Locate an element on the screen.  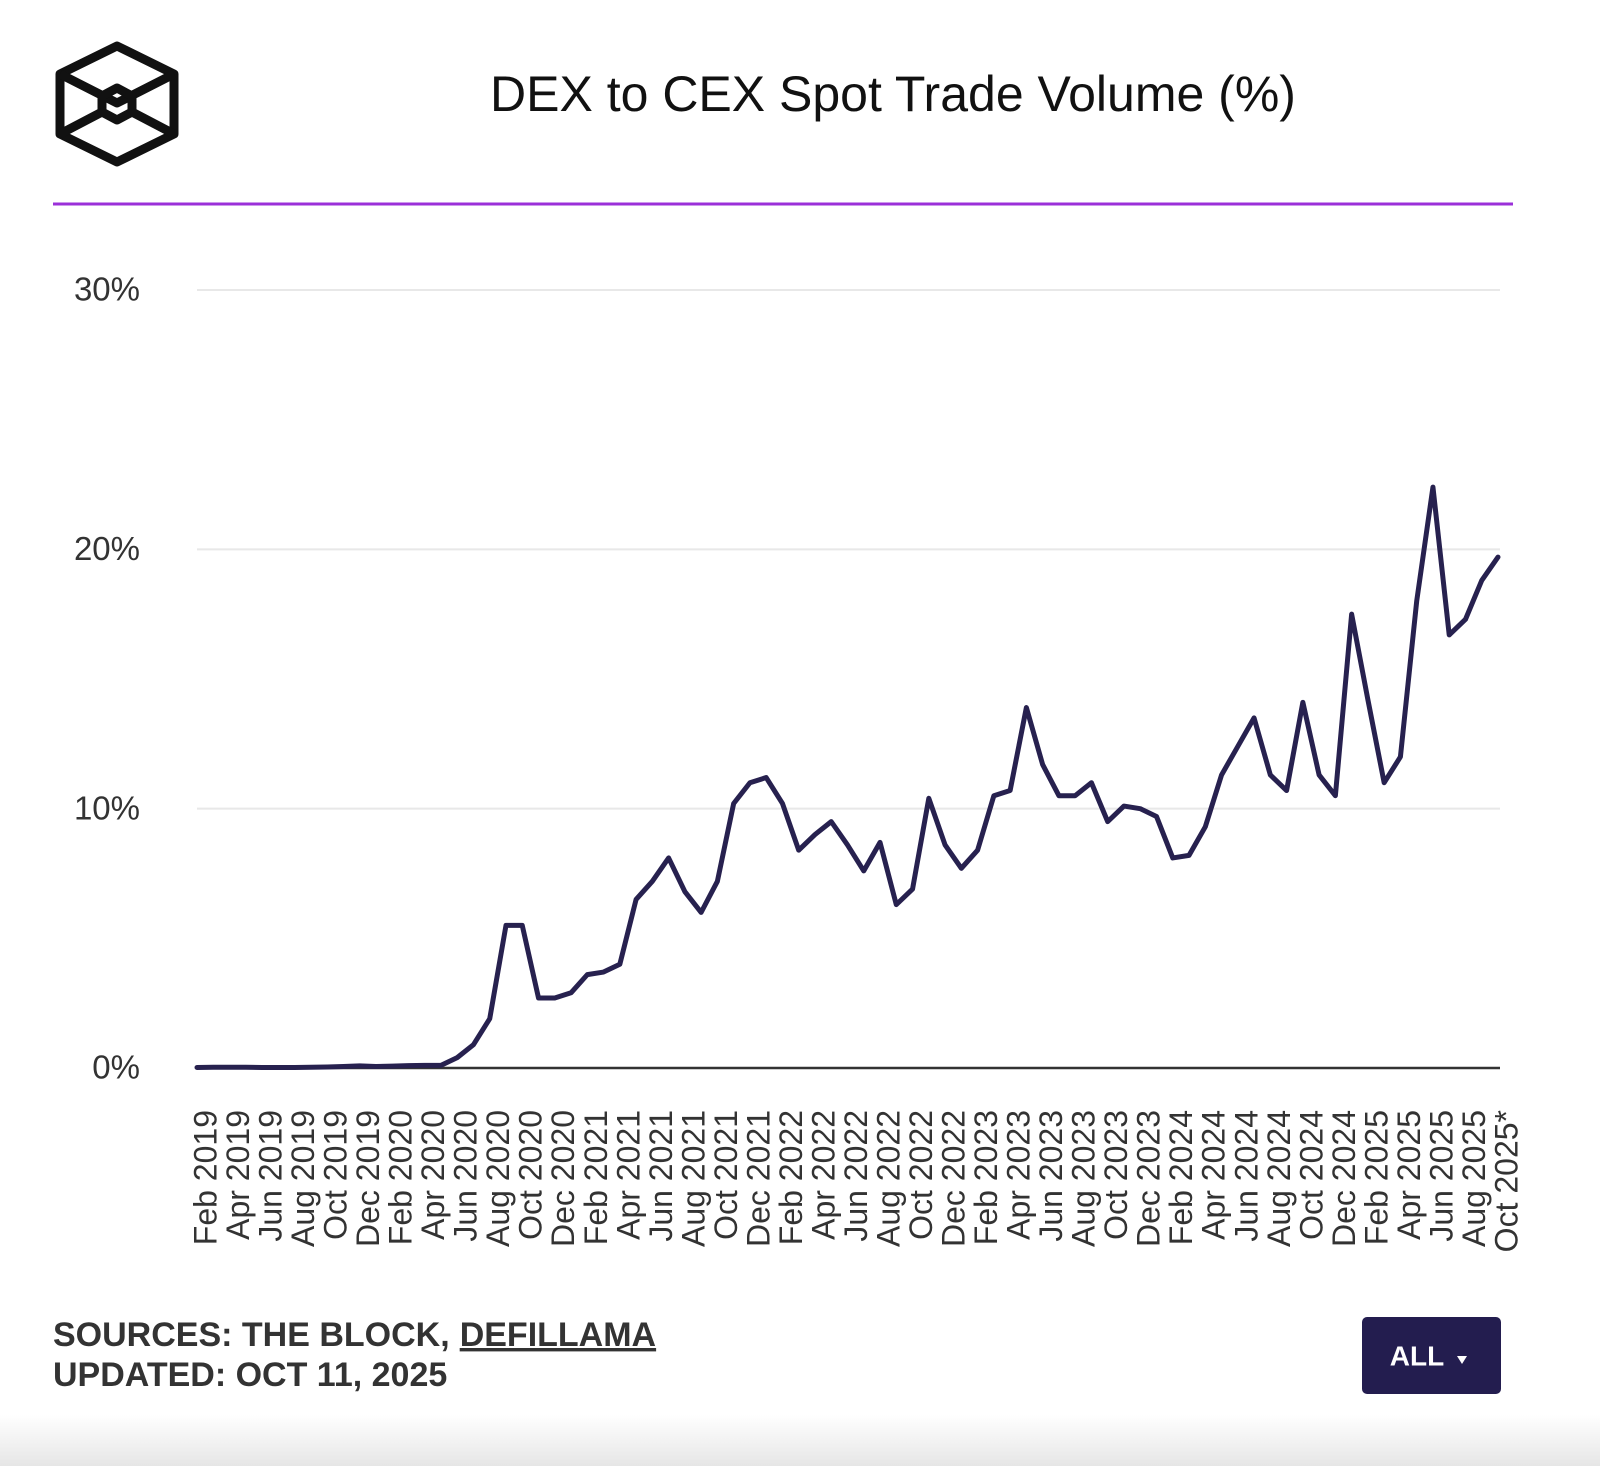
x-tick-label: Oct 2025* is located at coordinates (1506, 1181).